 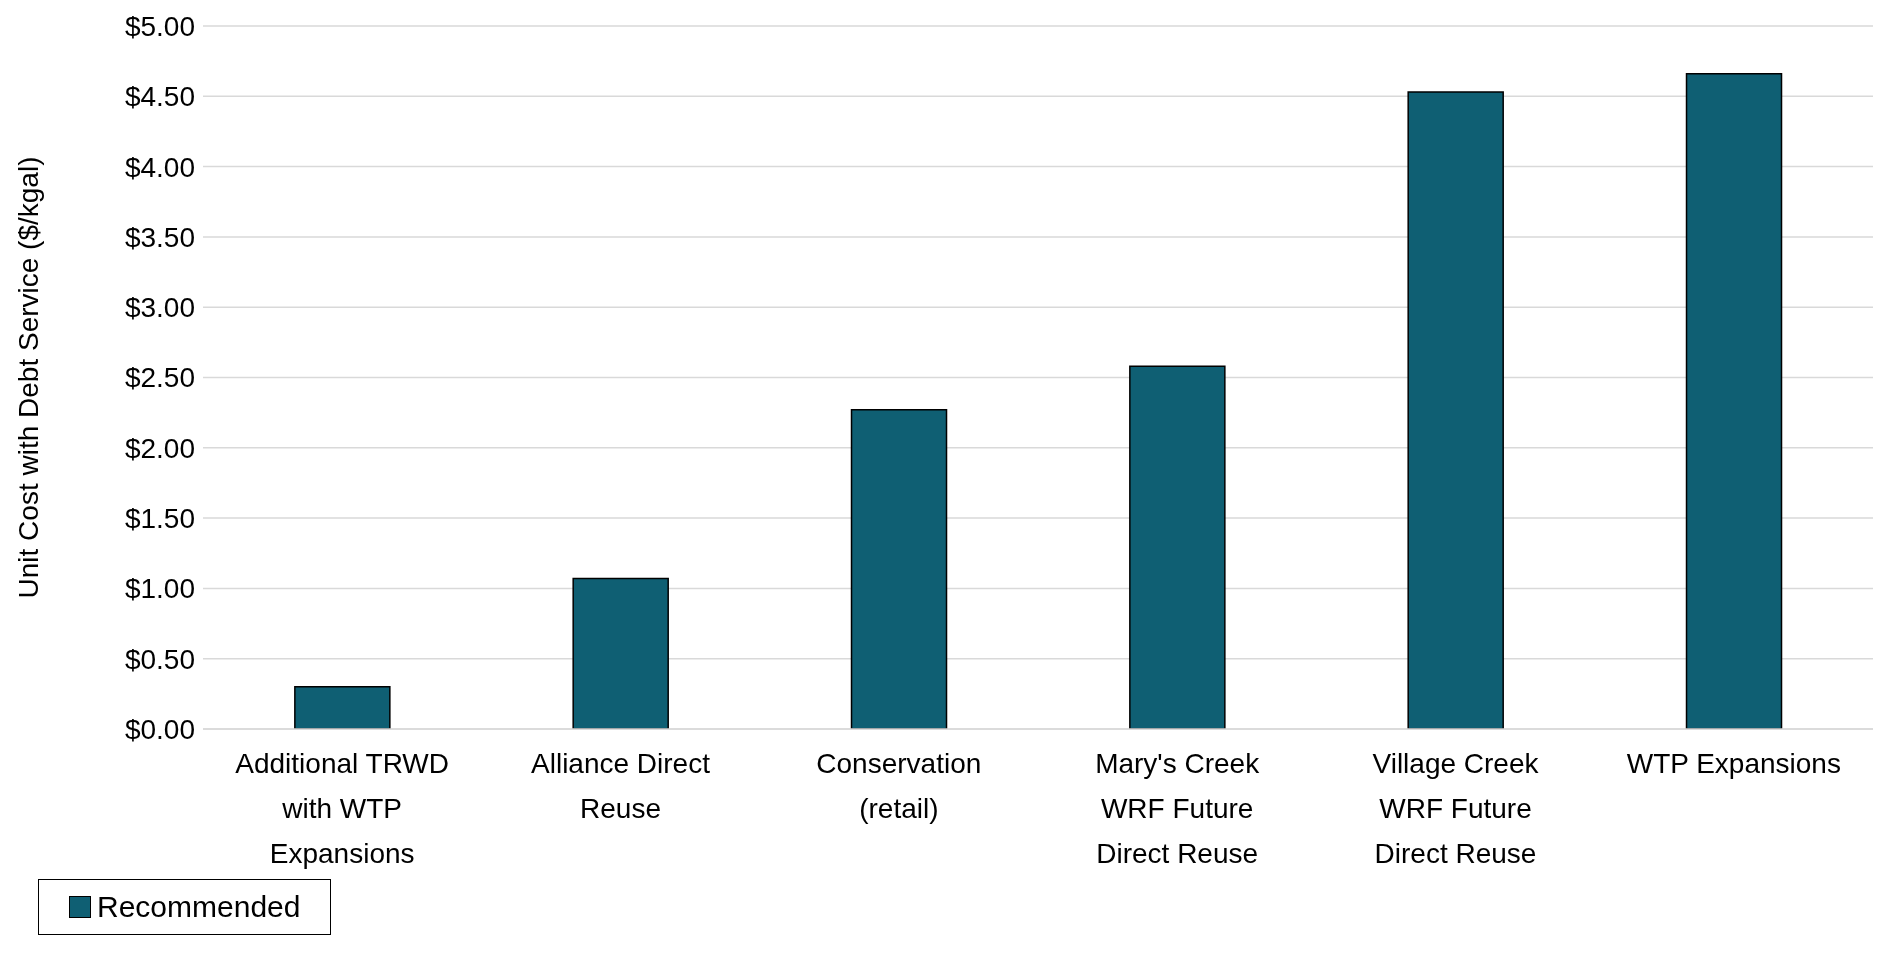 What do you see at coordinates (159, 448) in the screenshot?
I see `y-tick-label: $2.00` at bounding box center [159, 448].